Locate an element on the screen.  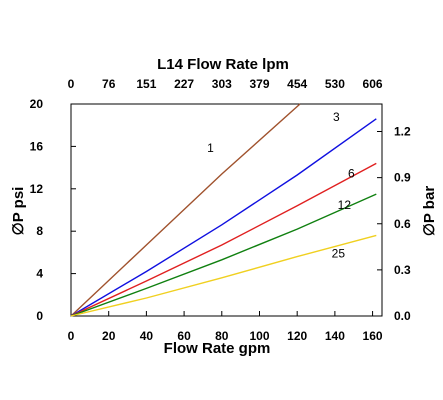
y2-tick-label: 0.0 is located at coordinates (402, 316).